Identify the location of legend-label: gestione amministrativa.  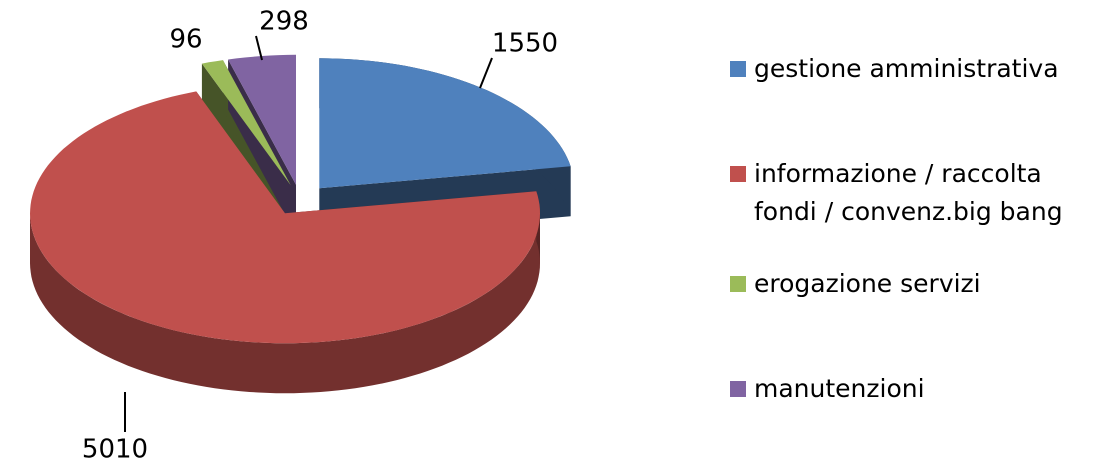
(906, 68).